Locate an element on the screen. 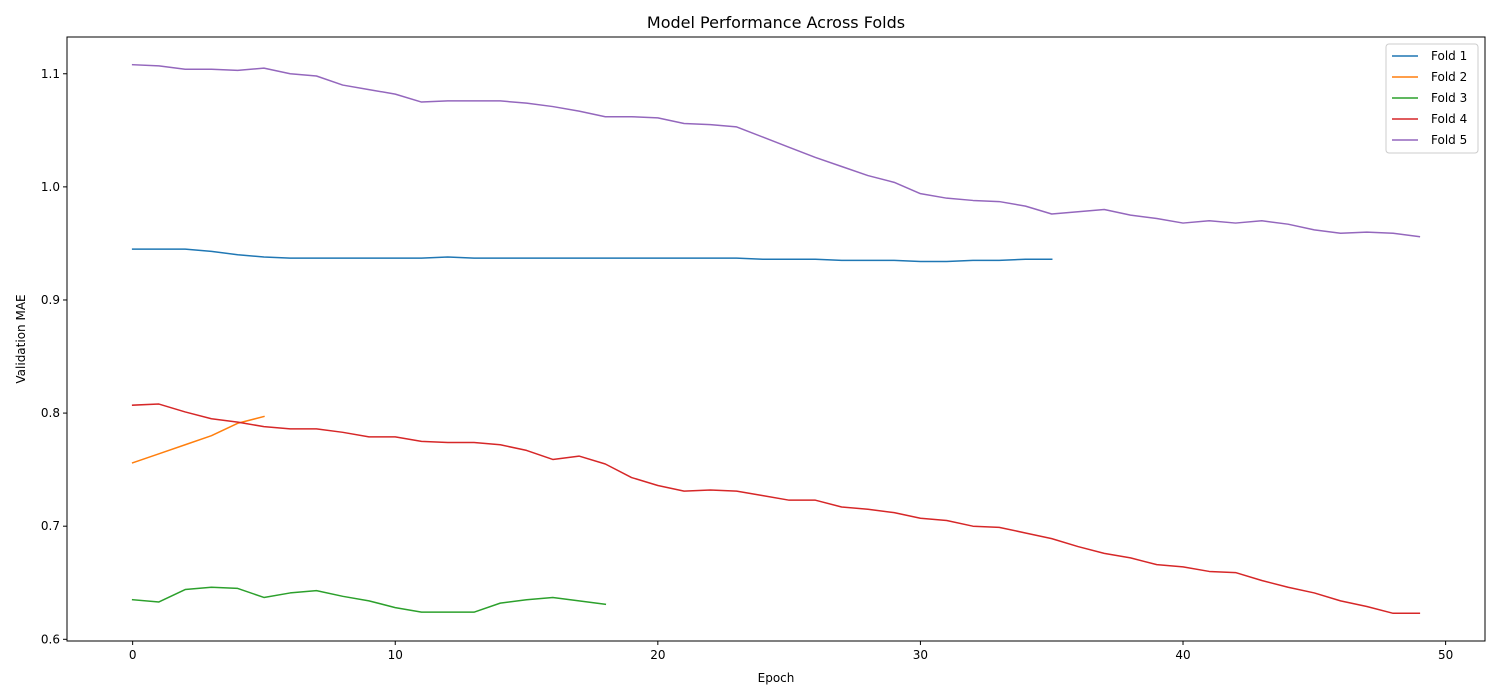 The image size is (1500, 700). y-tick-label: 0.8 is located at coordinates (50, 413).